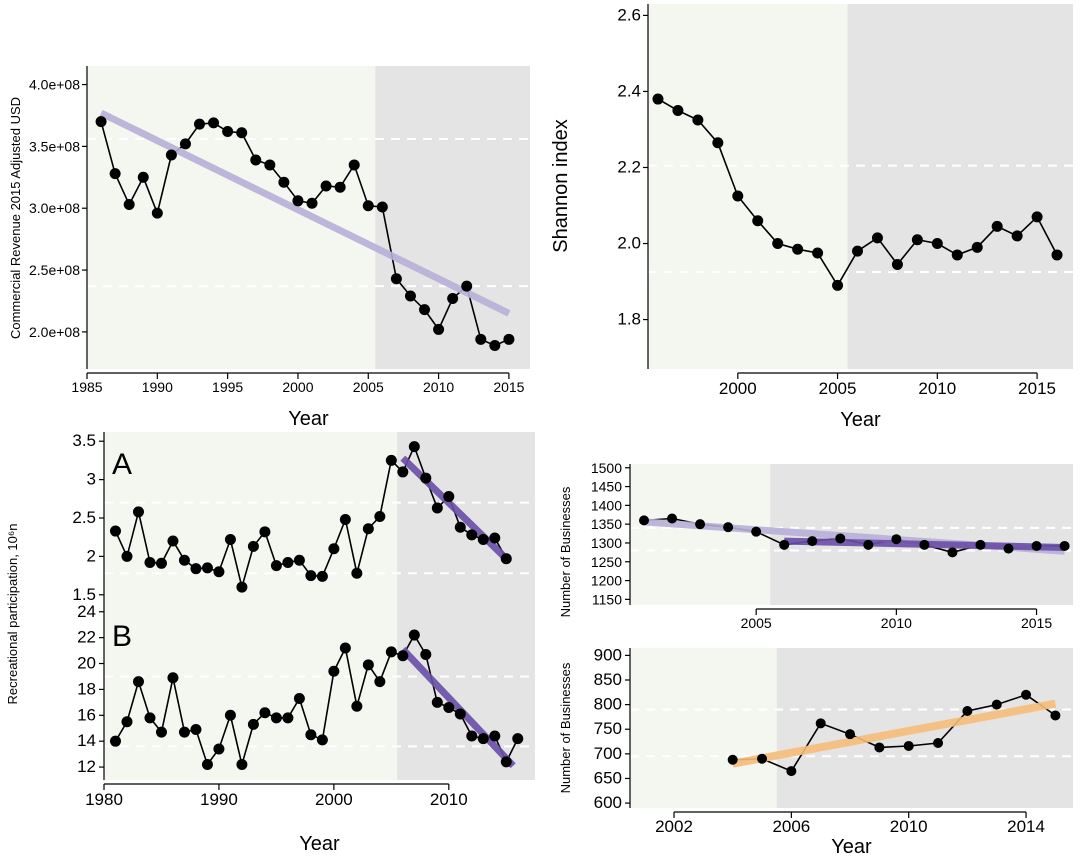 The image size is (1084, 858). Describe the element at coordinates (608, 802) in the screenshot. I see `number-of-businesses-bottom-y-tick-label-0: 600` at that location.